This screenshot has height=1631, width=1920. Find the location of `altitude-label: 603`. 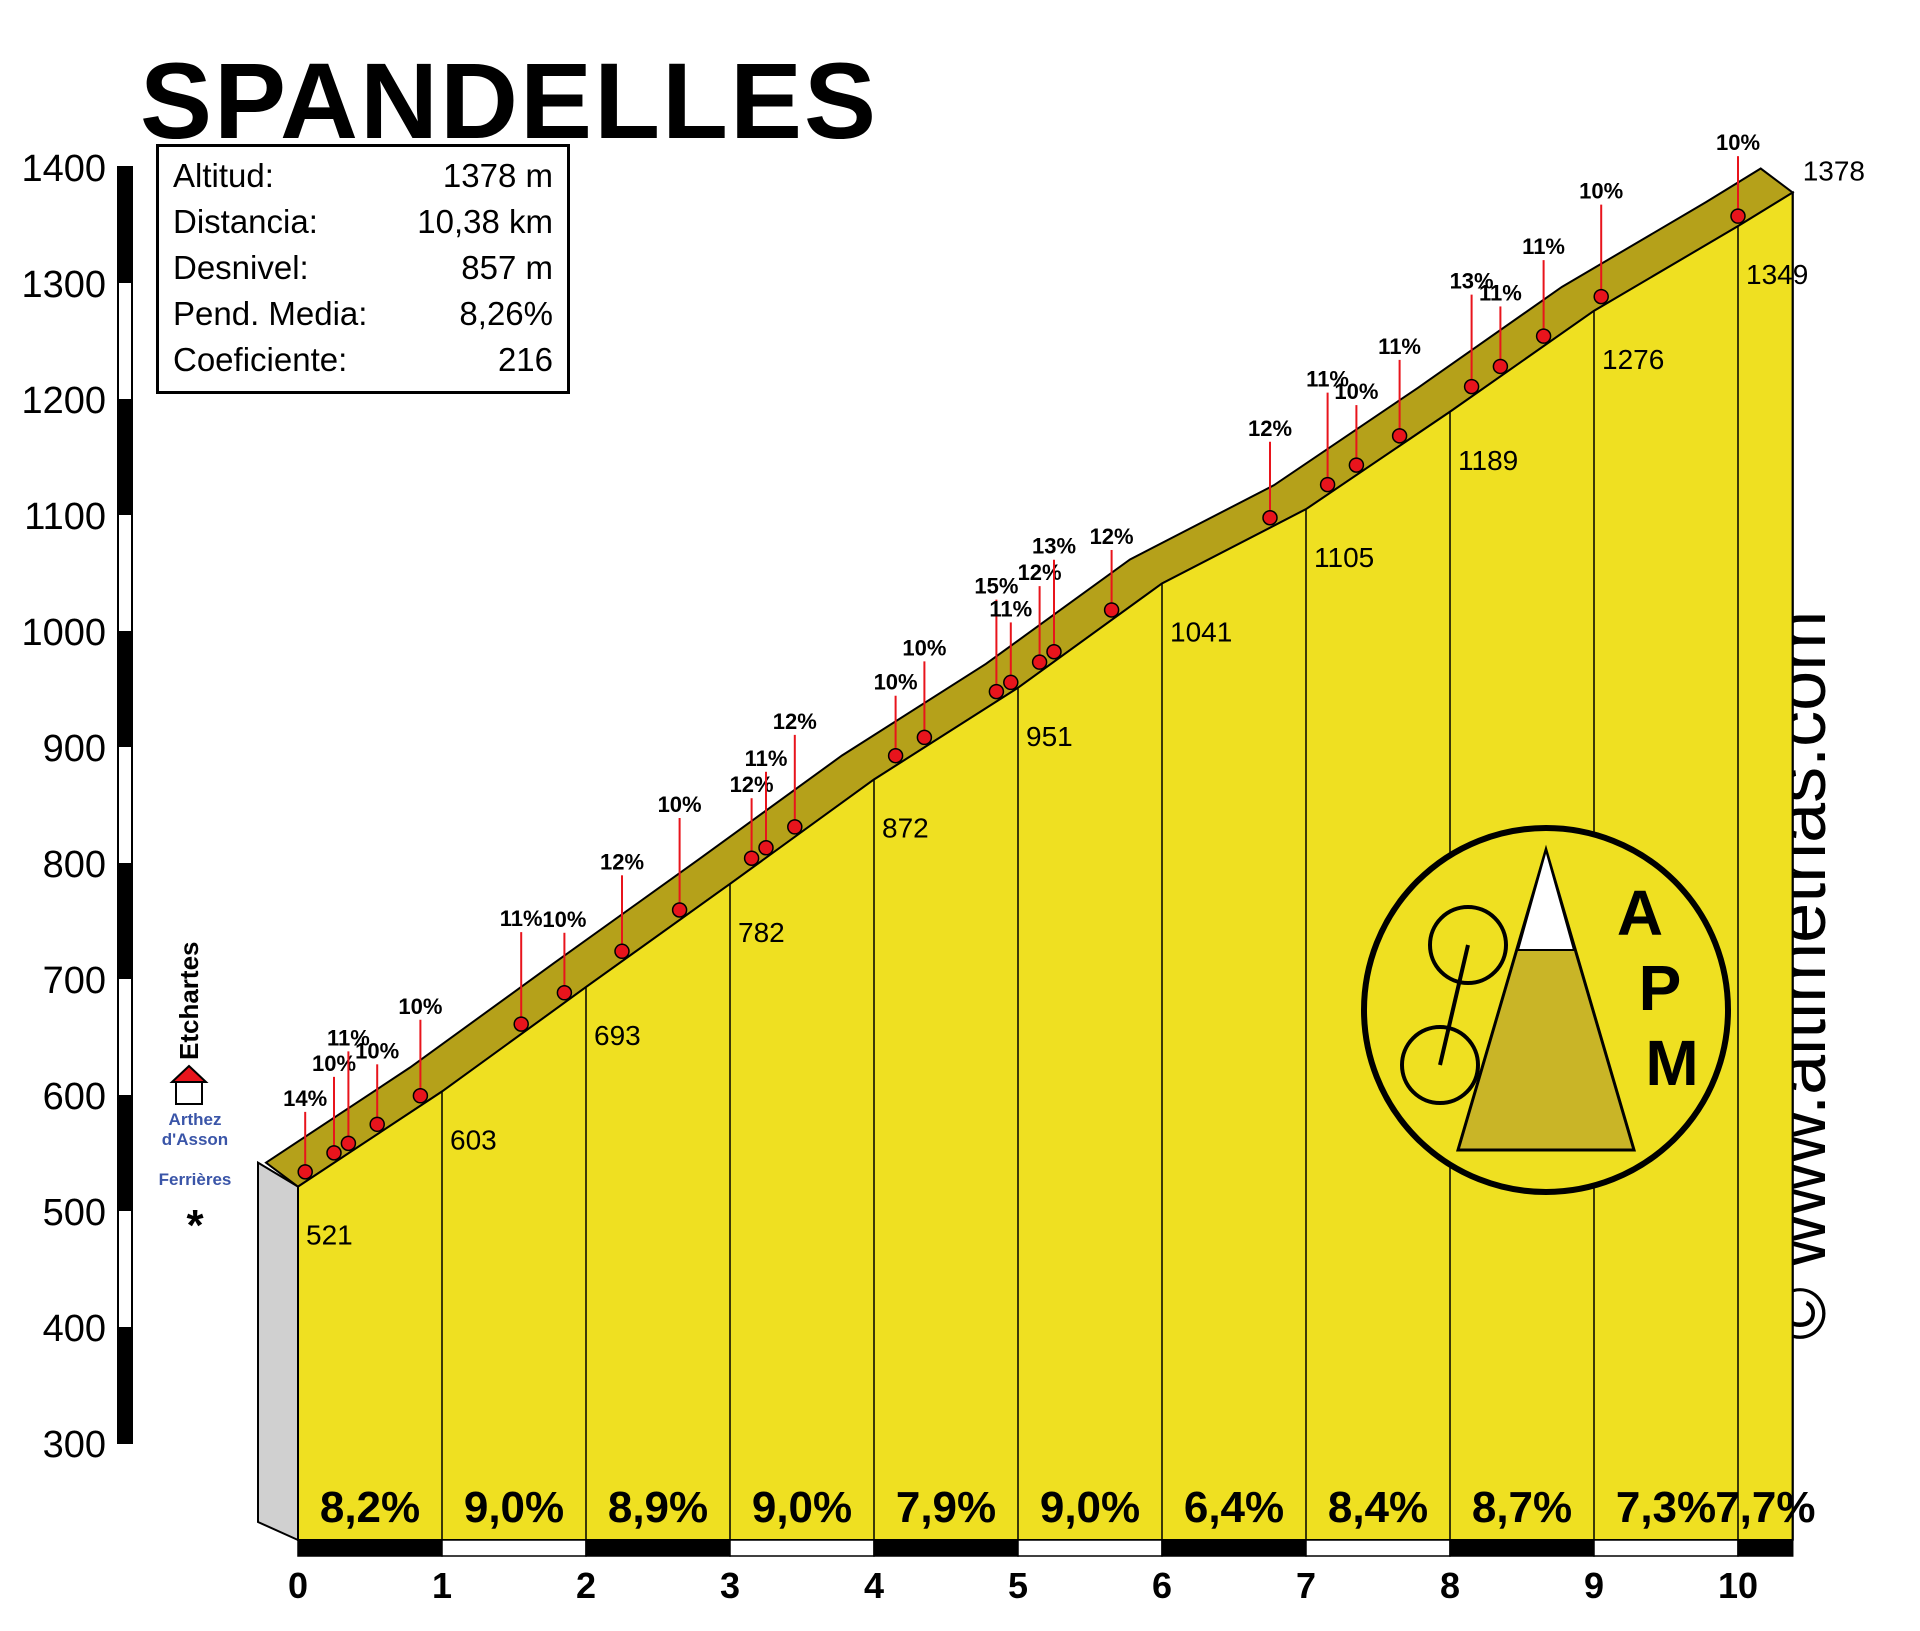

altitude-label: 603 is located at coordinates (473, 1140).